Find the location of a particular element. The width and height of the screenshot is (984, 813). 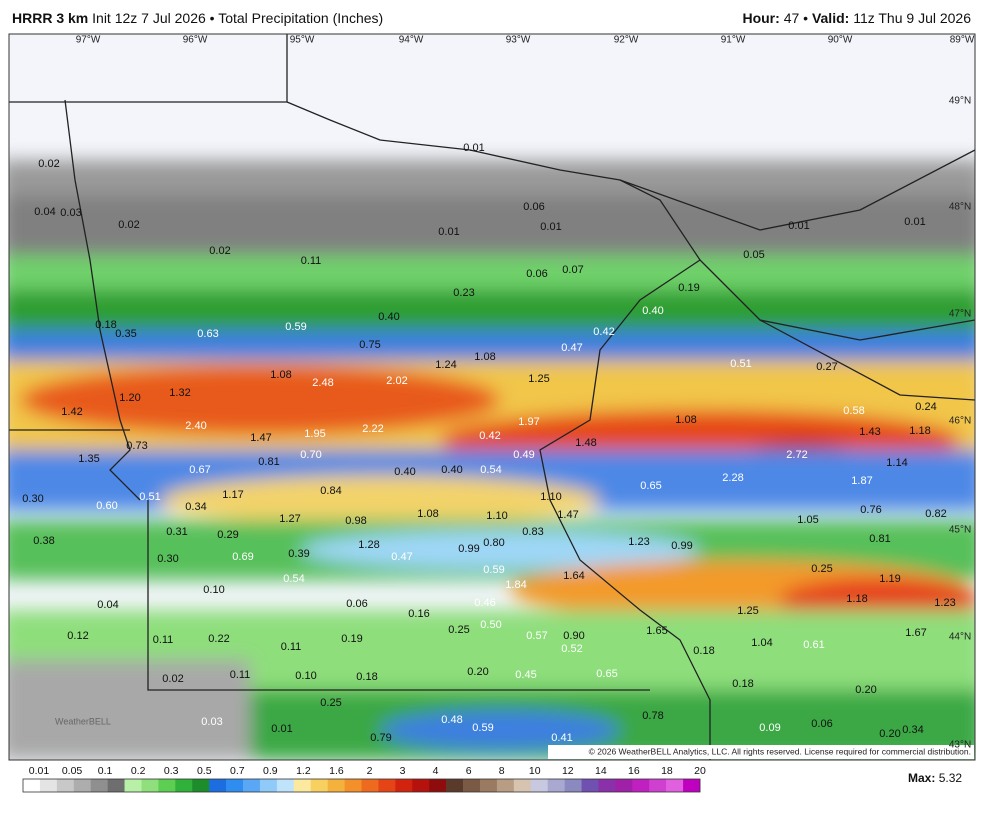

precip-label: 1.24 is located at coordinates (445, 365).